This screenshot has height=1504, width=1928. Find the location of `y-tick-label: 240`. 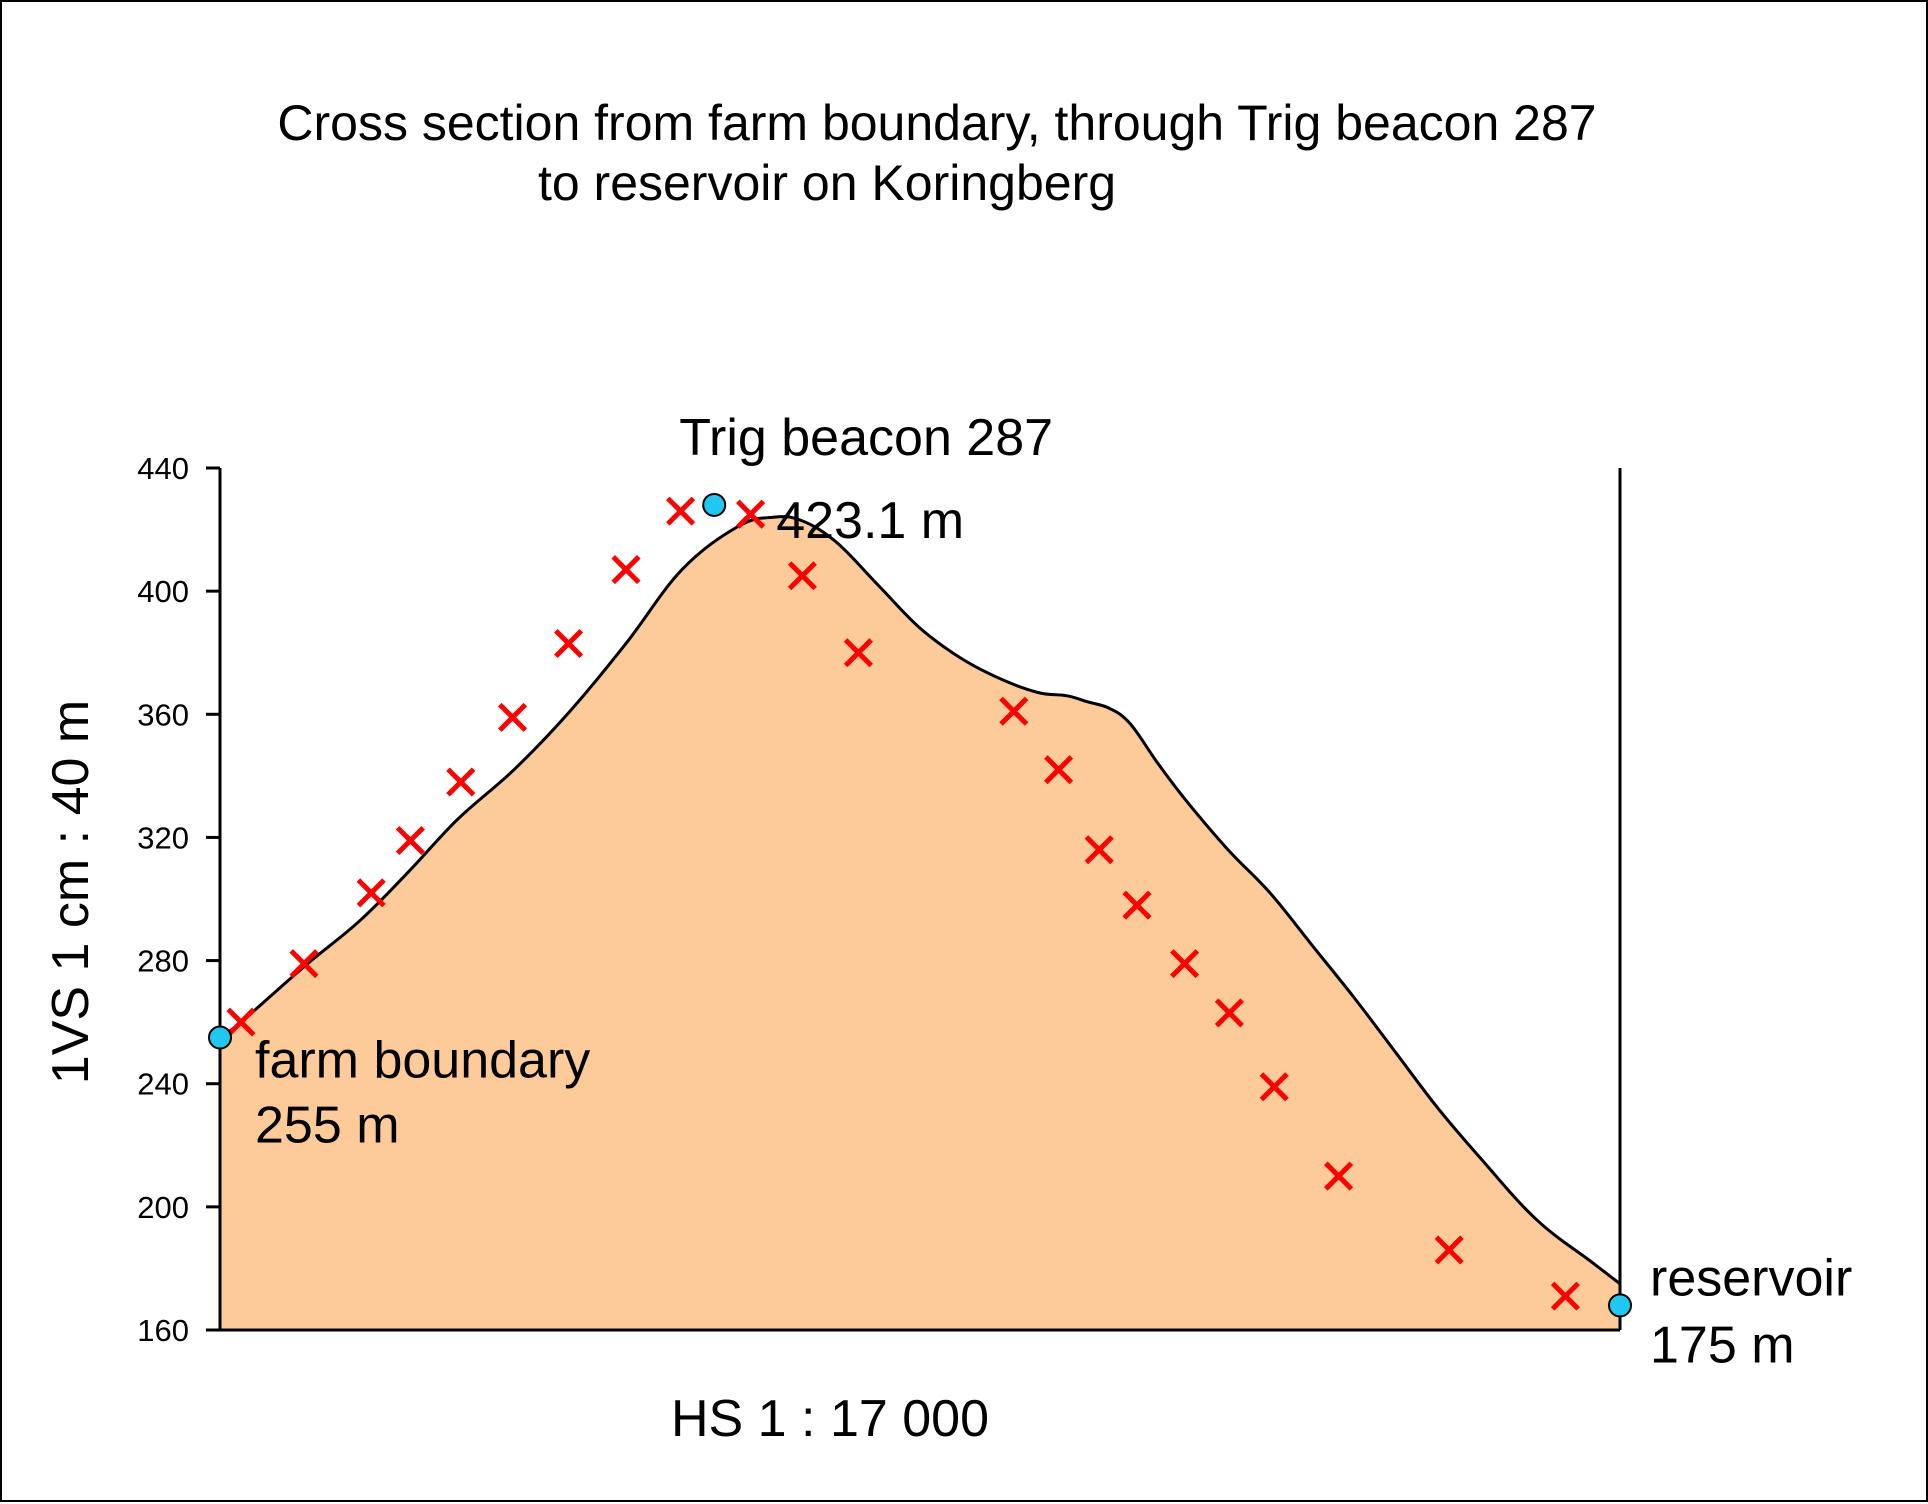

y-tick-label: 240 is located at coordinates (163, 1084).